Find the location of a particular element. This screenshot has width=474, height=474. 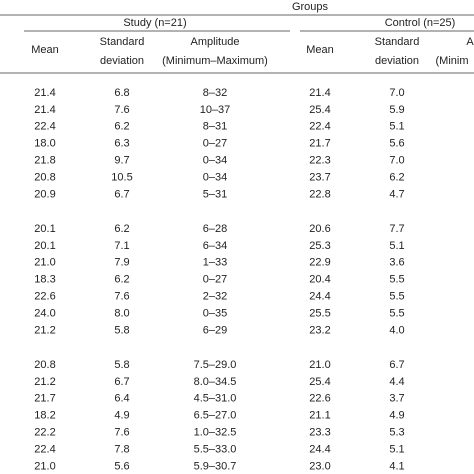

cell: 25.3 is located at coordinates (319, 246).